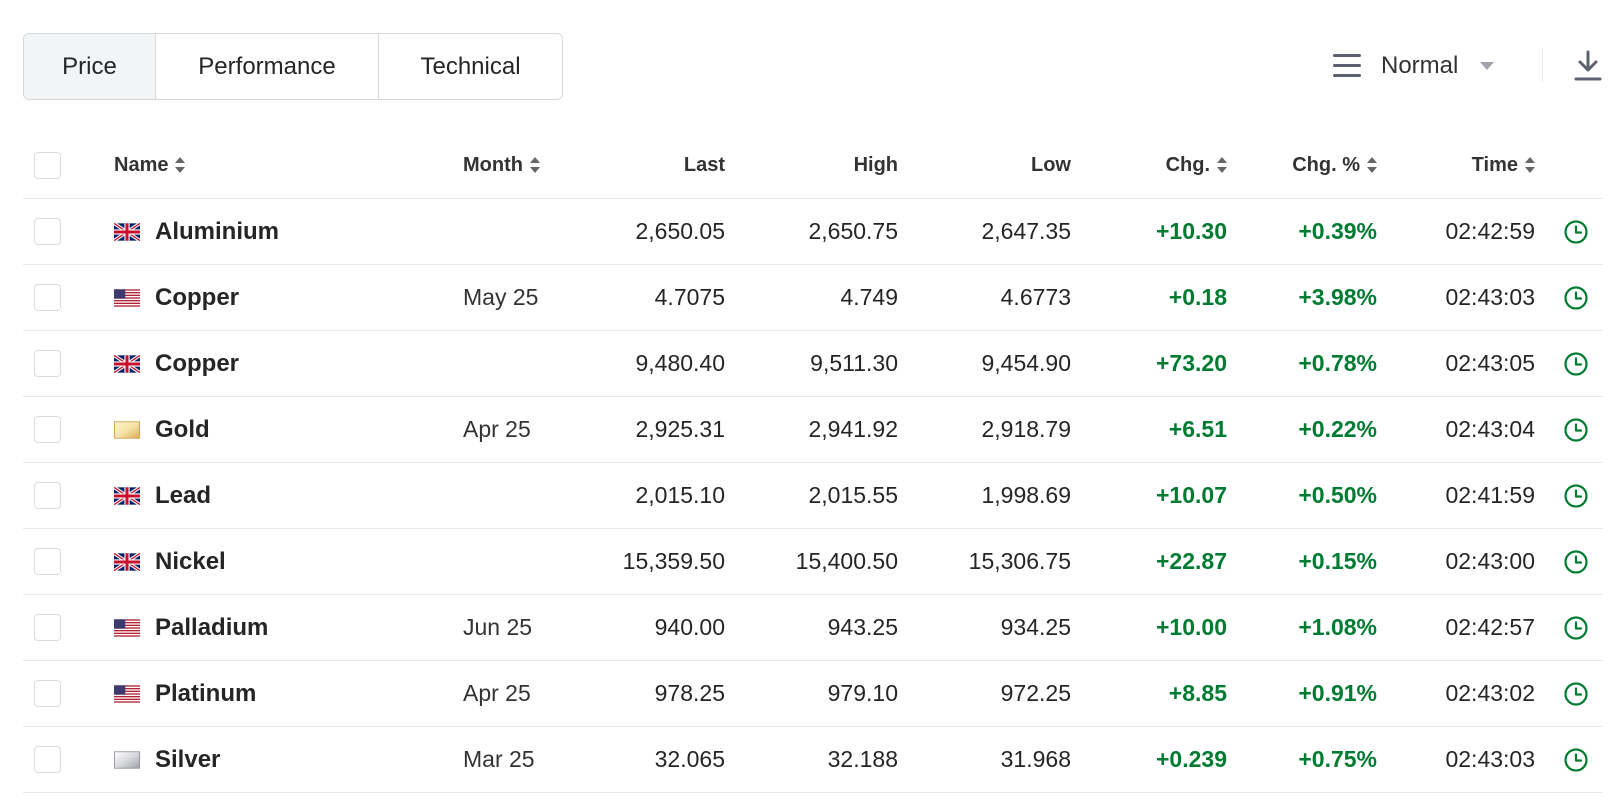  I want to click on change-value: +0.239, so click(1191, 759).